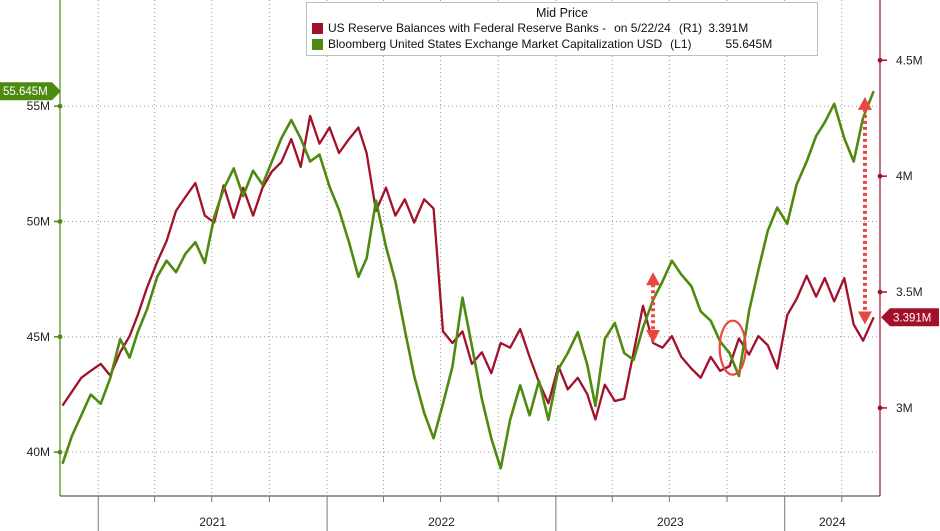 The image size is (940, 531). I want to click on legend-axis-reserves: (R1), so click(690, 28).